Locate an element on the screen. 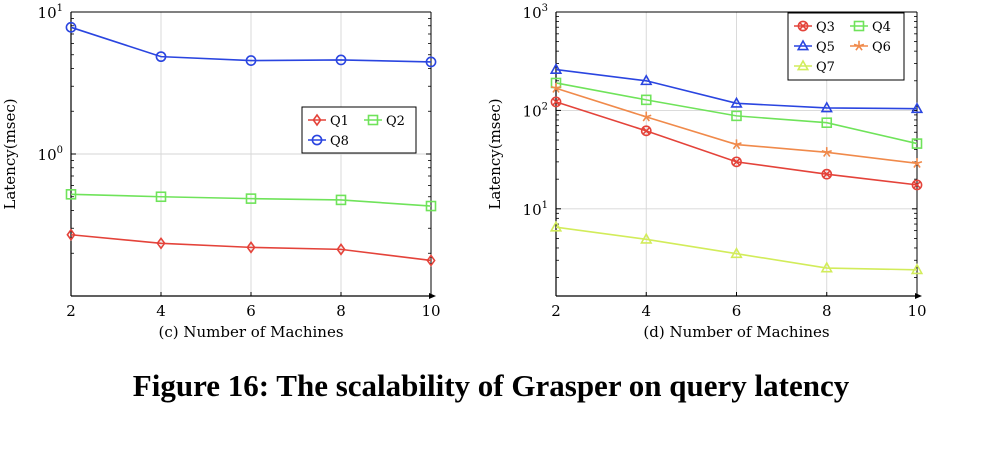  y-tick-label: 10² is located at coordinates (535, 110).